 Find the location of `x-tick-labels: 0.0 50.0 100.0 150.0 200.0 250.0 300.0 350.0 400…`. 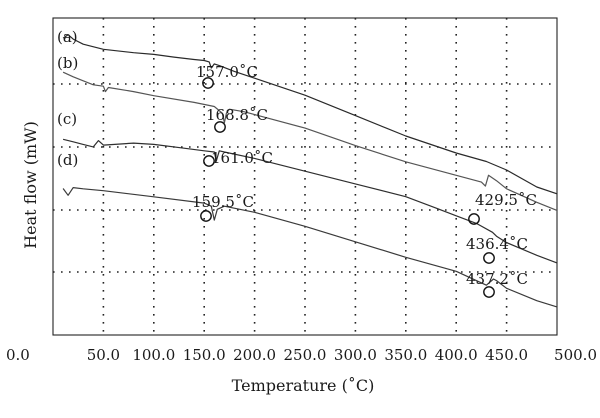

x-tick-labels: 0.0 50.0 100.0 150.0 200.0 250.0 300.0 350.0 400… is located at coordinates (301, 355).